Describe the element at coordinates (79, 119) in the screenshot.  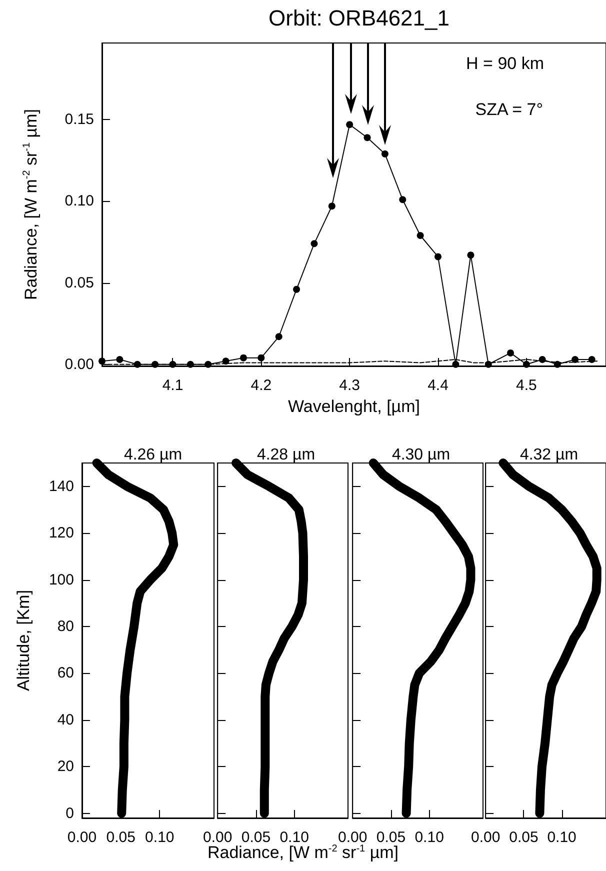
I see `y-tick-label: 0.15` at that location.